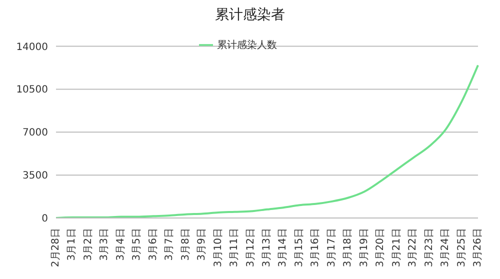 Image resolution: width=500 pixels, height=279 pixels. I want to click on x-tick-label: 3月2日, so click(88, 244).